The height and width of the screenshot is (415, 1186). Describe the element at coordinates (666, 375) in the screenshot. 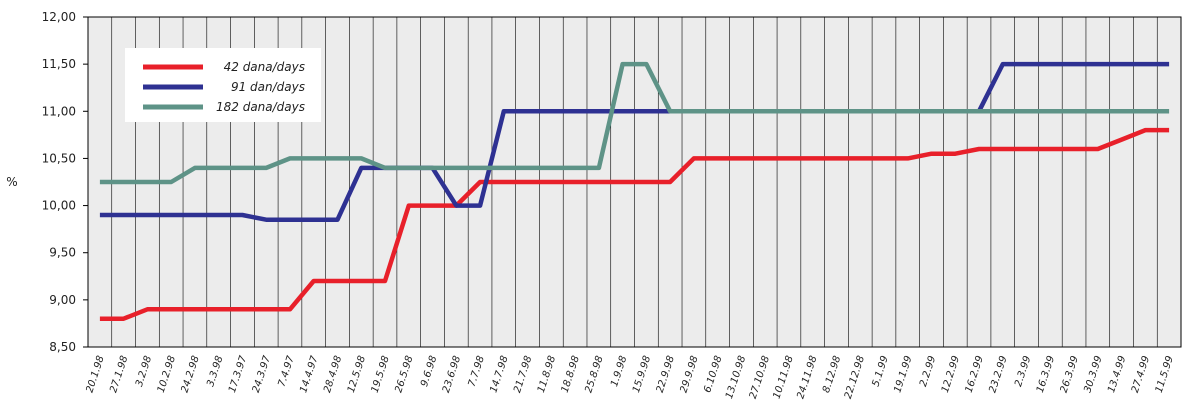

I see `x-tick-label: 22.9.98` at that location.